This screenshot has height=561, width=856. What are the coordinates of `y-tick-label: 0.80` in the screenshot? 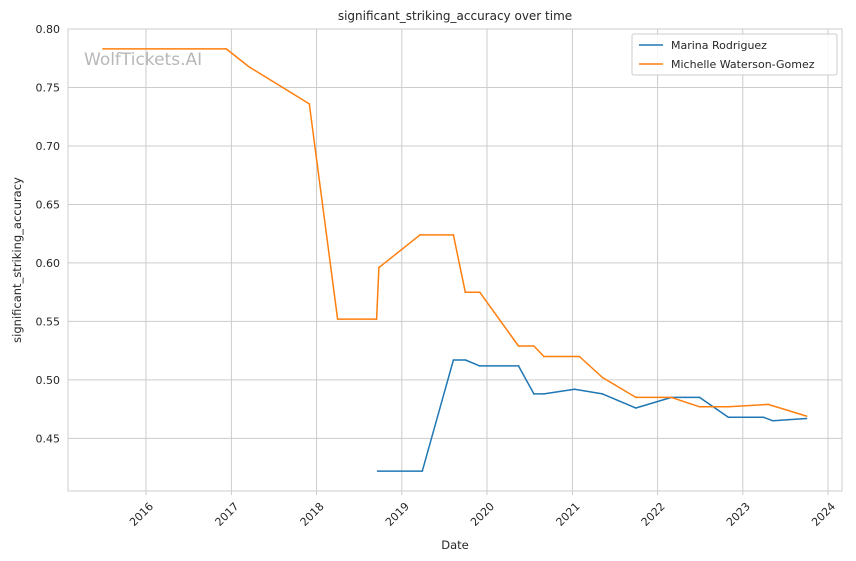 It's located at (48, 29).